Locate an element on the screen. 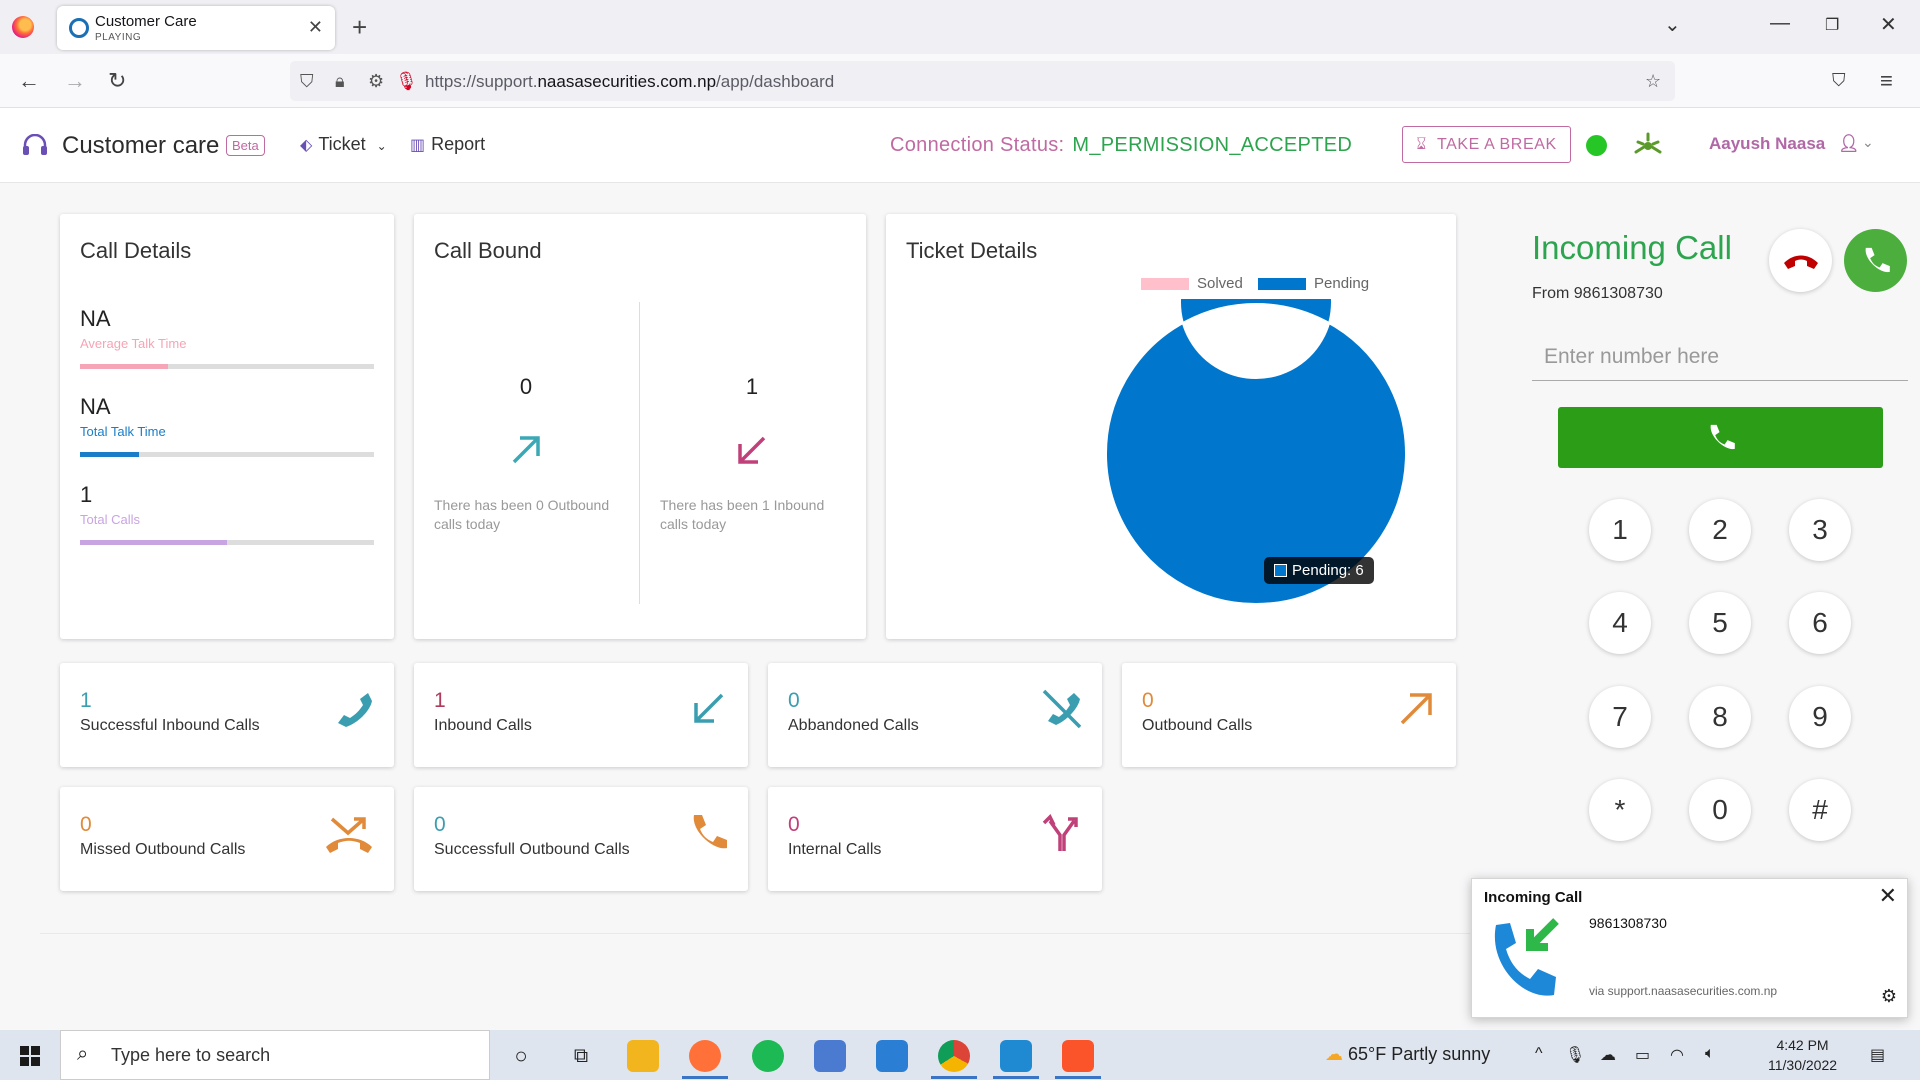 The height and width of the screenshot is (1080, 1920). legend-solved-label: Solved is located at coordinates (1220, 283).